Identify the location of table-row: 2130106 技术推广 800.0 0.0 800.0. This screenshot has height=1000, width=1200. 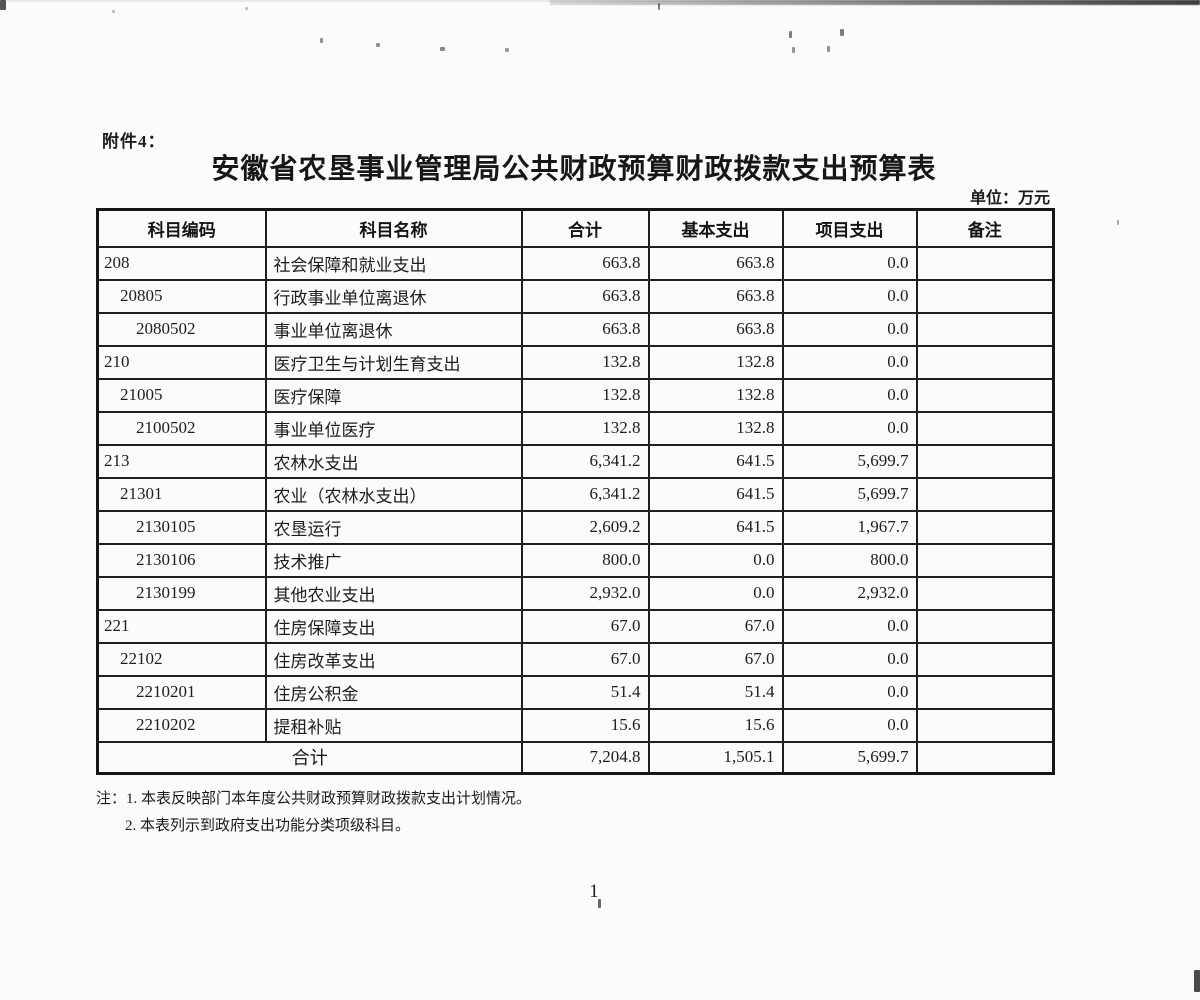
(575, 560).